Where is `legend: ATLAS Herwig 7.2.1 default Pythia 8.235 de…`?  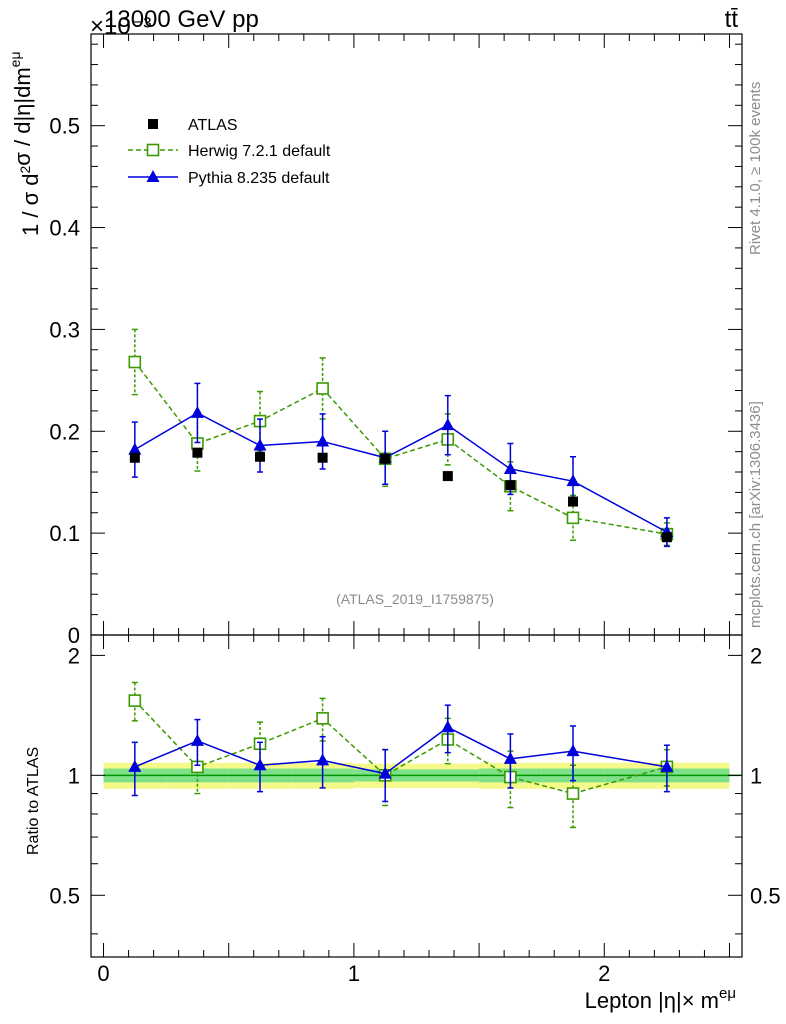 legend: ATLAS Herwig 7.2.1 default Pythia 8.235 de… is located at coordinates (229, 152).